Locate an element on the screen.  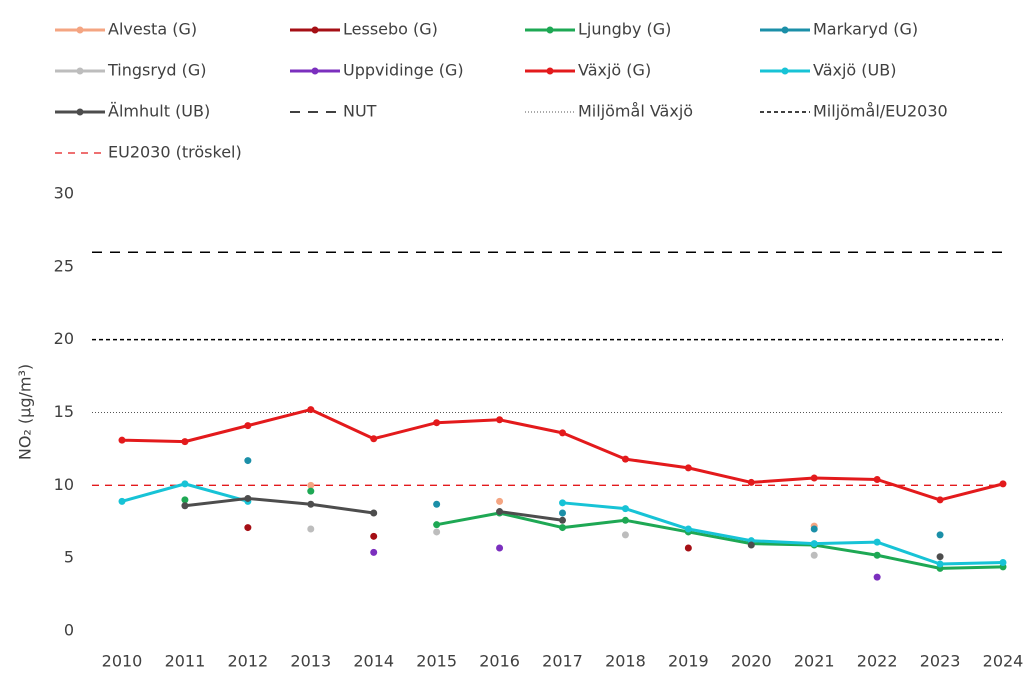
legend-label: Miljömål/EU2030 is located at coordinates (880, 111).